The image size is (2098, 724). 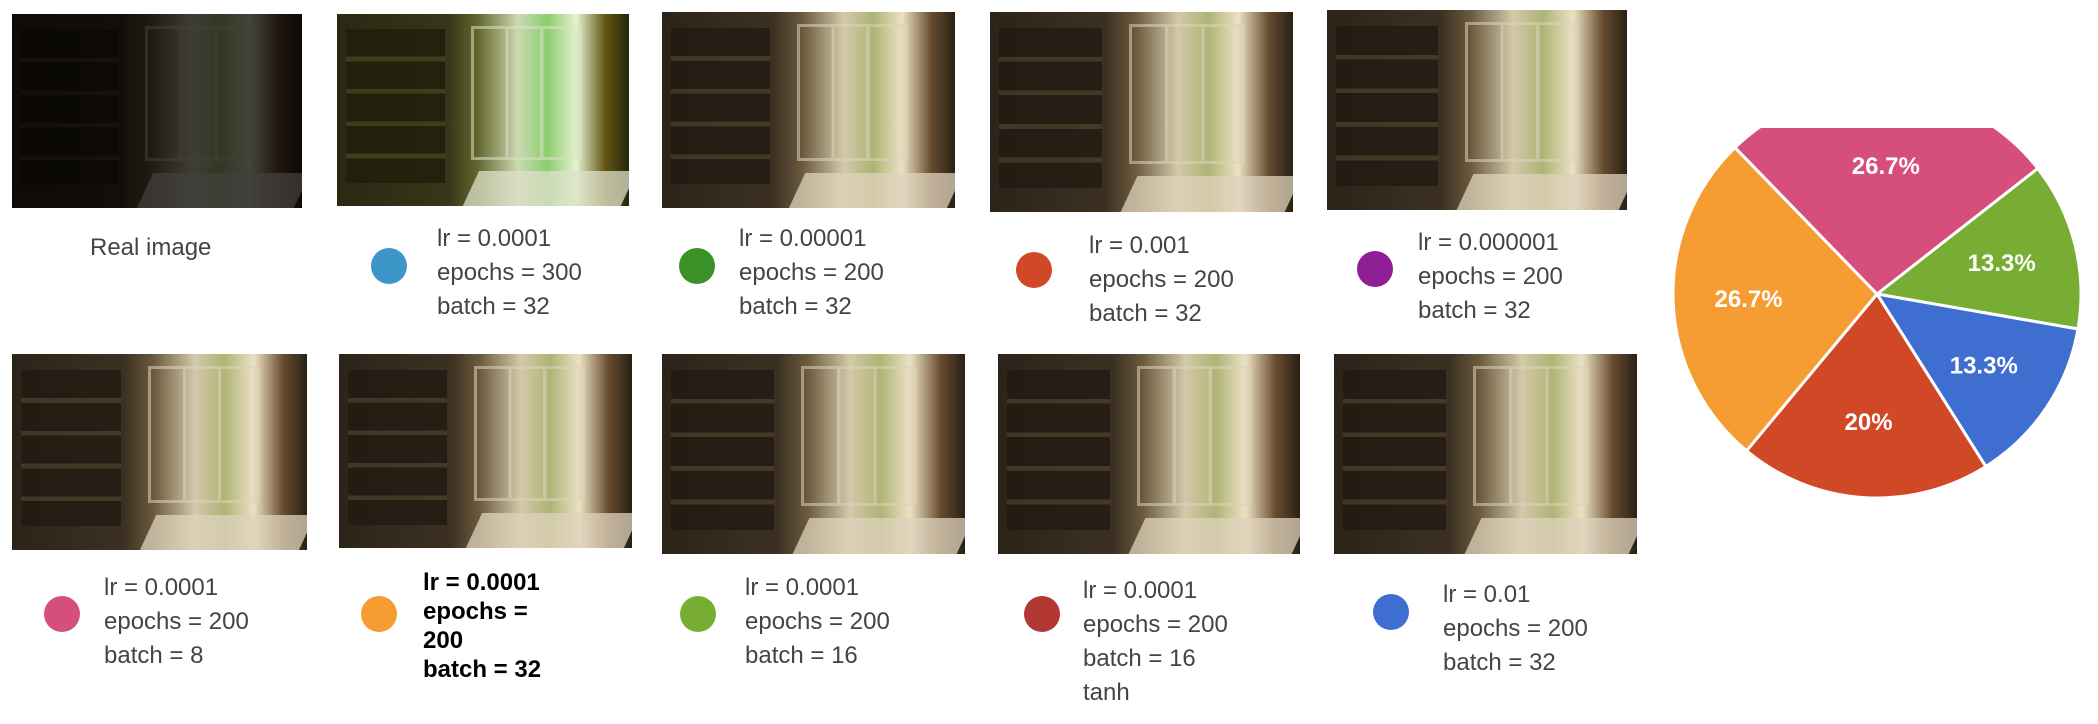 I want to click on caption-8-line-4: tanh, so click(x=1106, y=692).